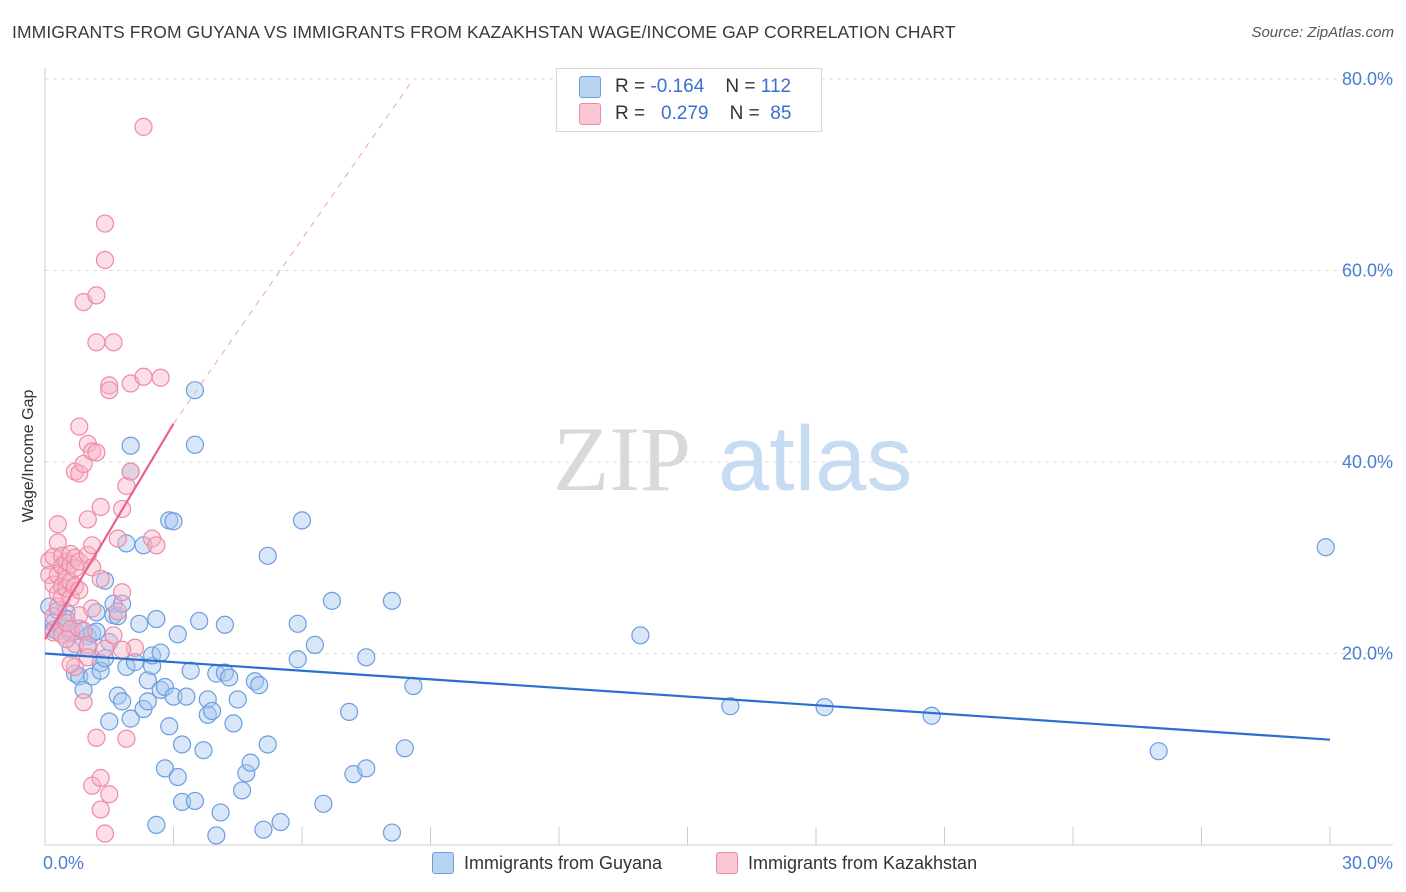 The height and width of the screenshot is (892, 1406). Describe the element at coordinates (1367, 462) in the screenshot. I see `y-tick-label-40: 40.0%` at that location.